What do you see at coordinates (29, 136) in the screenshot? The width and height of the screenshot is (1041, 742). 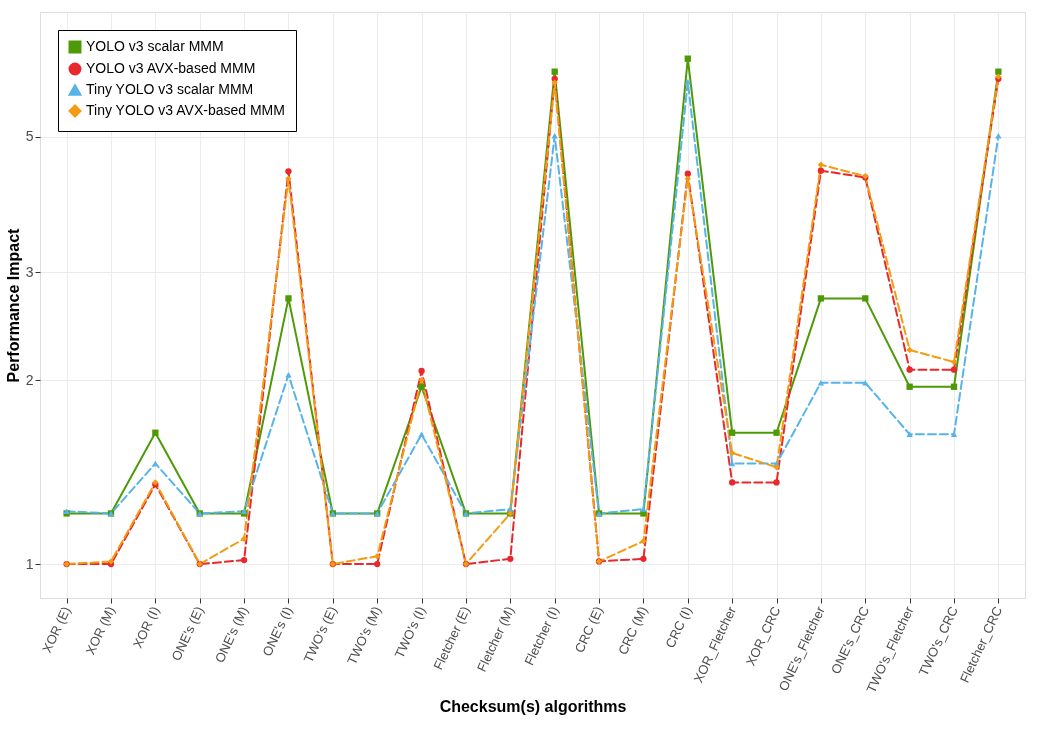 I see `y-tick-label: 5` at bounding box center [29, 136].